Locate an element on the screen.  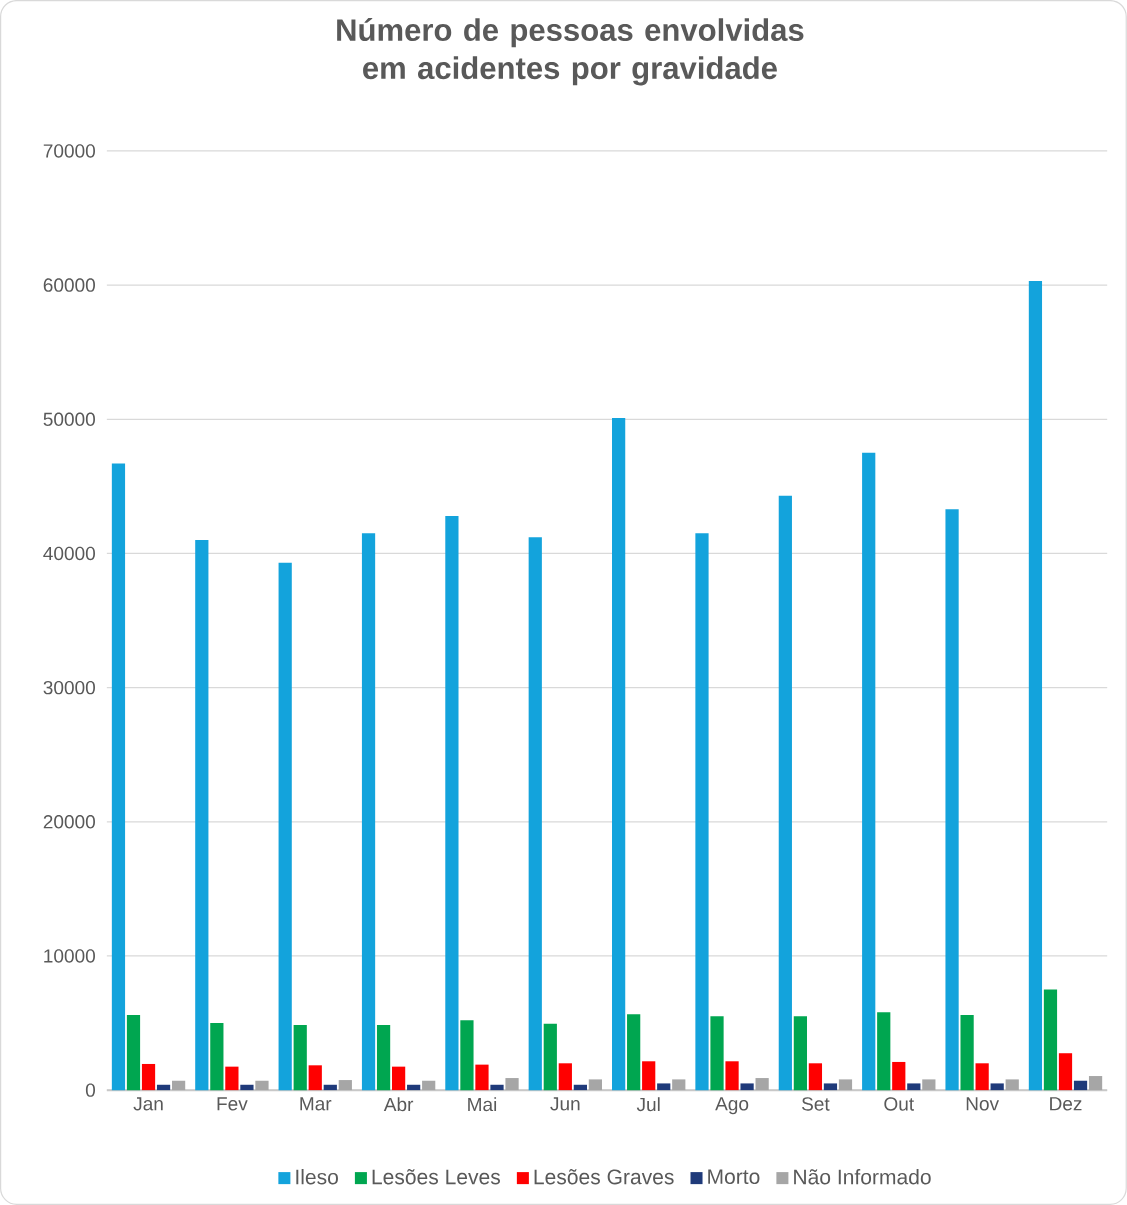
x-tick-label: Out is located at coordinates (899, 1104).